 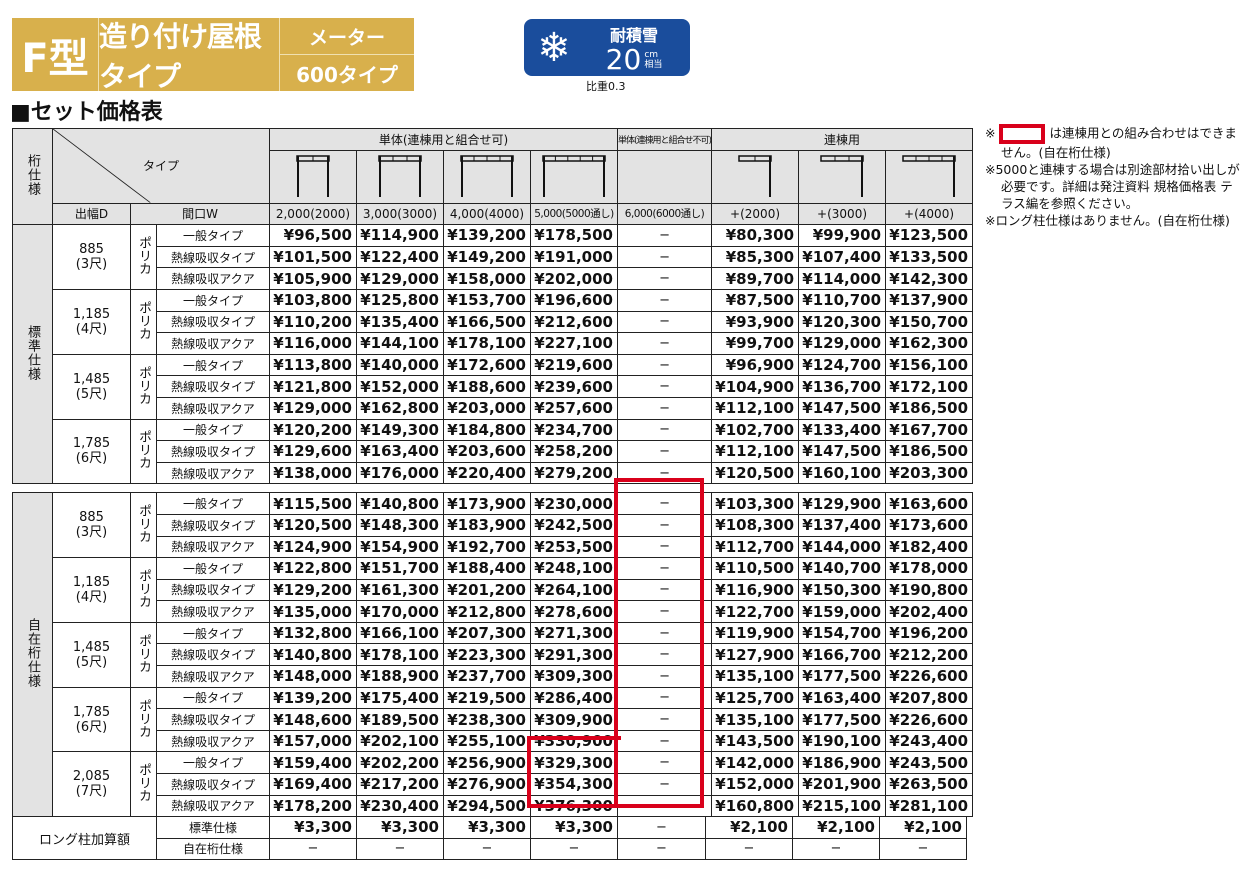 What do you see at coordinates (32, 176) in the screenshot?
I see `spec-header: 桁仕様` at bounding box center [32, 176].